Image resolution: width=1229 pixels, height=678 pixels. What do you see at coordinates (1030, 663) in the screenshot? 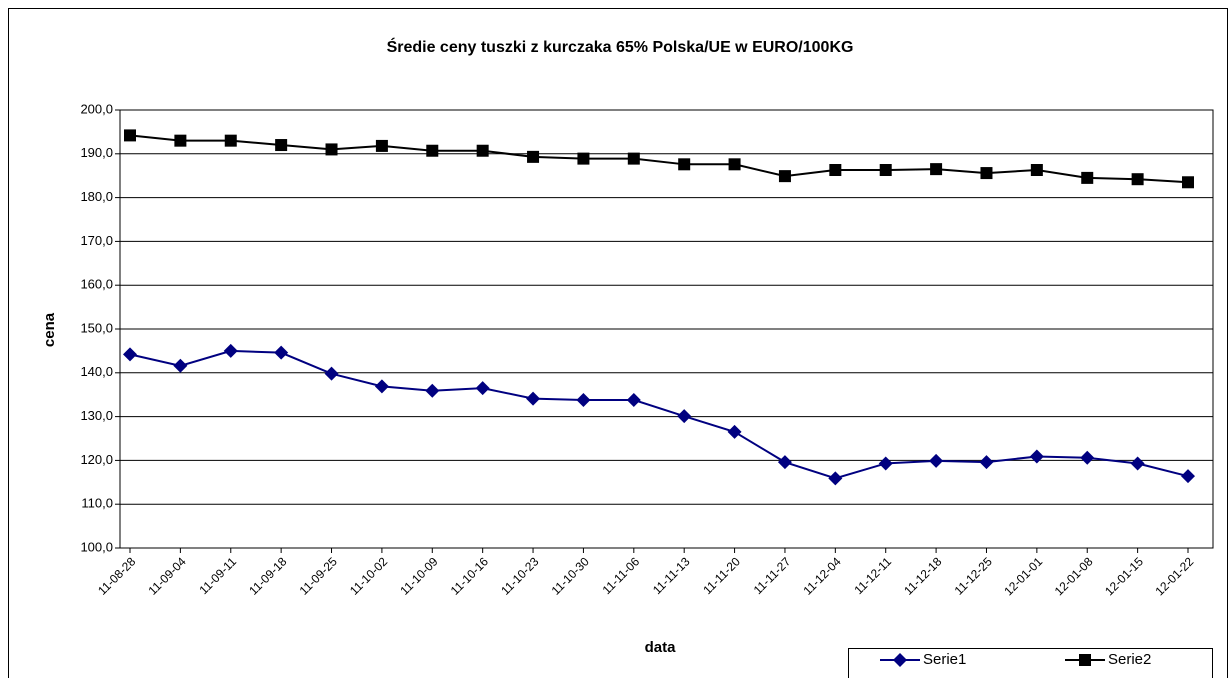
I see `legend-box` at bounding box center [1030, 663].